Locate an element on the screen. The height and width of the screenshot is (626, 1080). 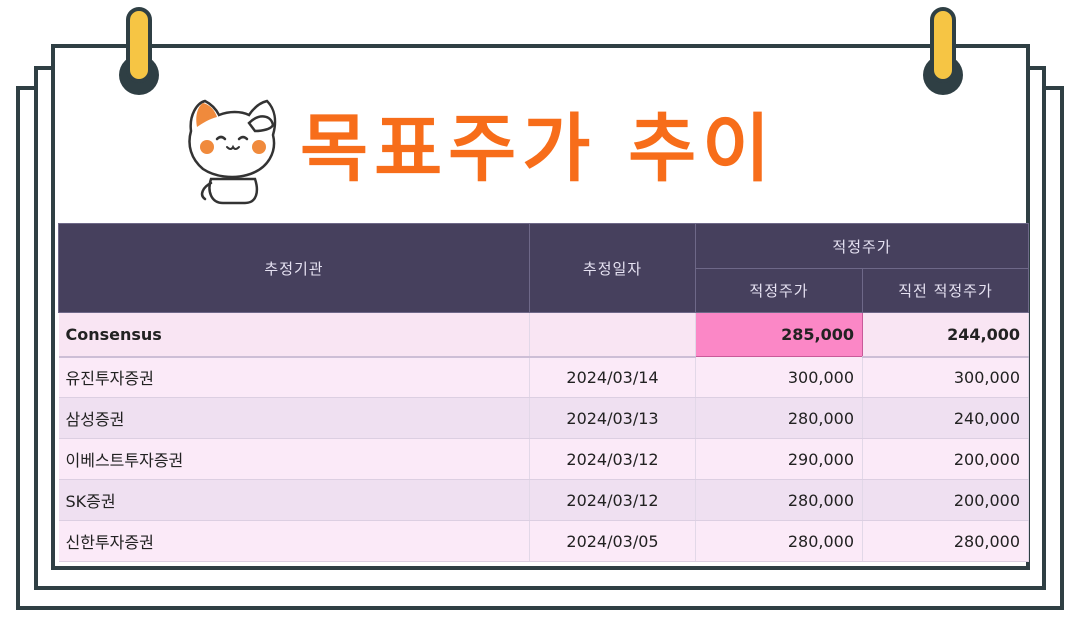
header-prev-target: 직전 적정주가 is located at coordinates (945, 290).